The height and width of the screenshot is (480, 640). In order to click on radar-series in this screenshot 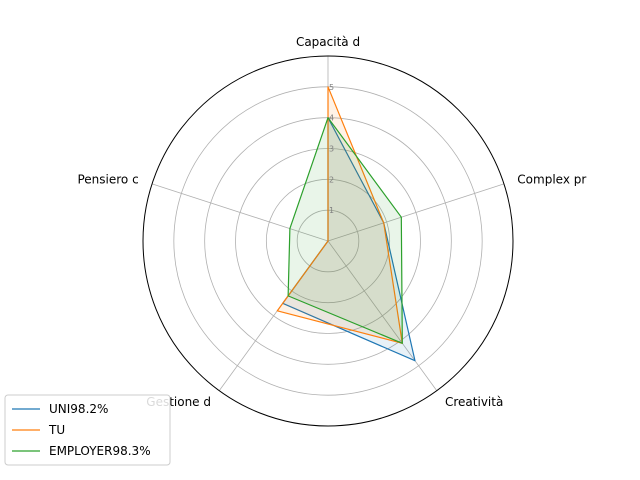, I will do `click(346, 224)`.